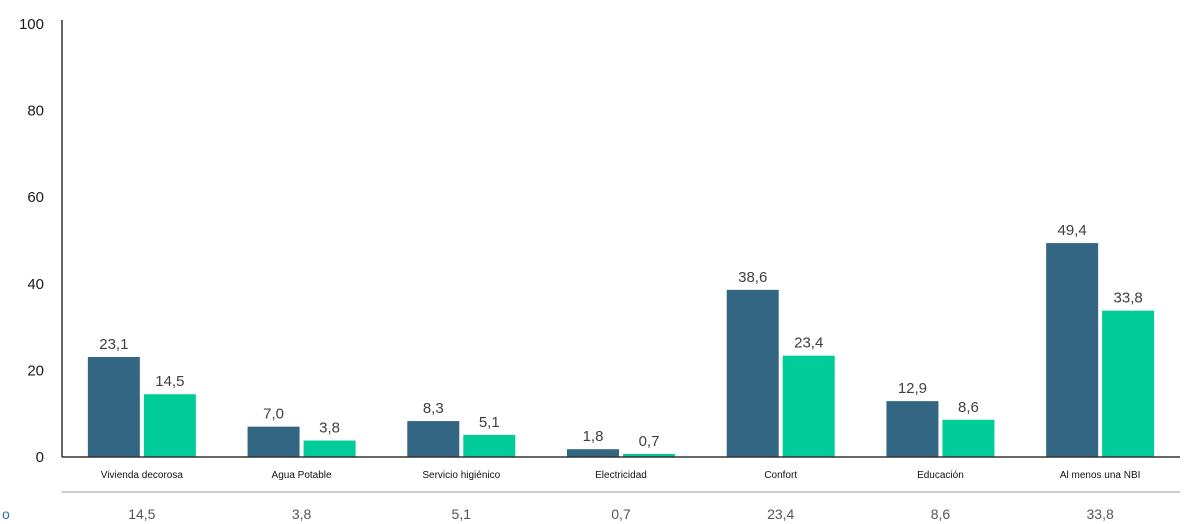 The height and width of the screenshot is (524, 1197). I want to click on table-cell: 33,8, so click(1100, 514).